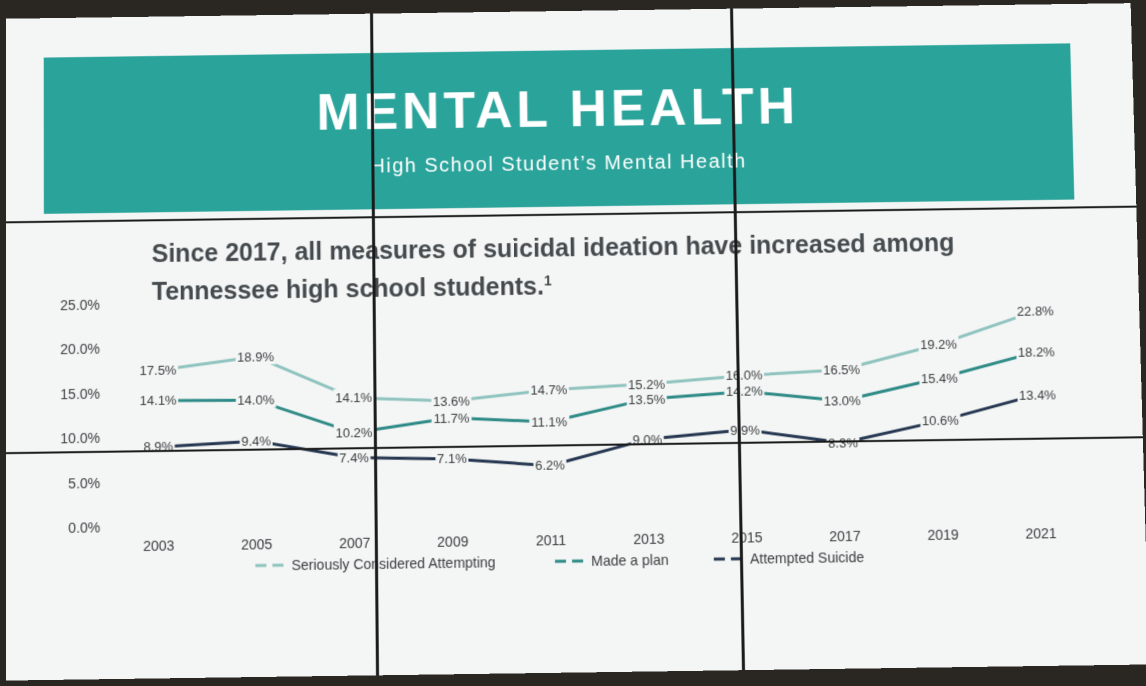 The width and height of the screenshot is (1146, 686). What do you see at coordinates (453, 541) in the screenshot?
I see `x-tick-label: 2009` at bounding box center [453, 541].